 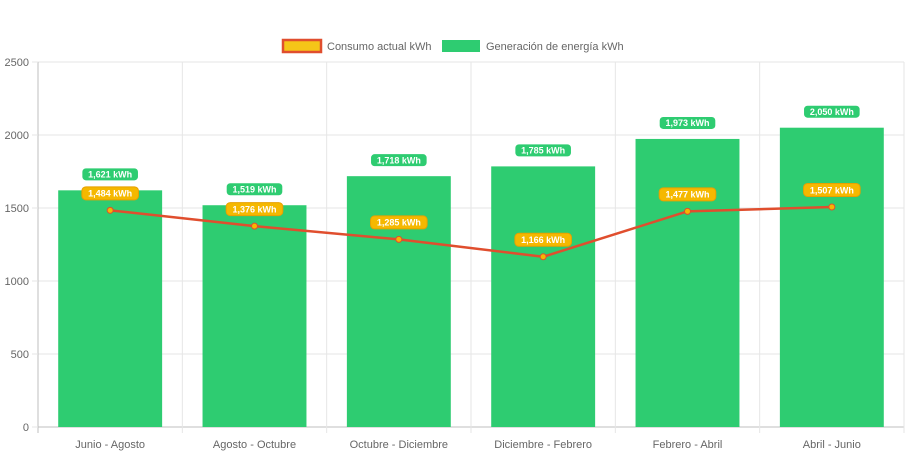 I want to click on data-label-consumo: 1,166 kWh, so click(x=543, y=239).